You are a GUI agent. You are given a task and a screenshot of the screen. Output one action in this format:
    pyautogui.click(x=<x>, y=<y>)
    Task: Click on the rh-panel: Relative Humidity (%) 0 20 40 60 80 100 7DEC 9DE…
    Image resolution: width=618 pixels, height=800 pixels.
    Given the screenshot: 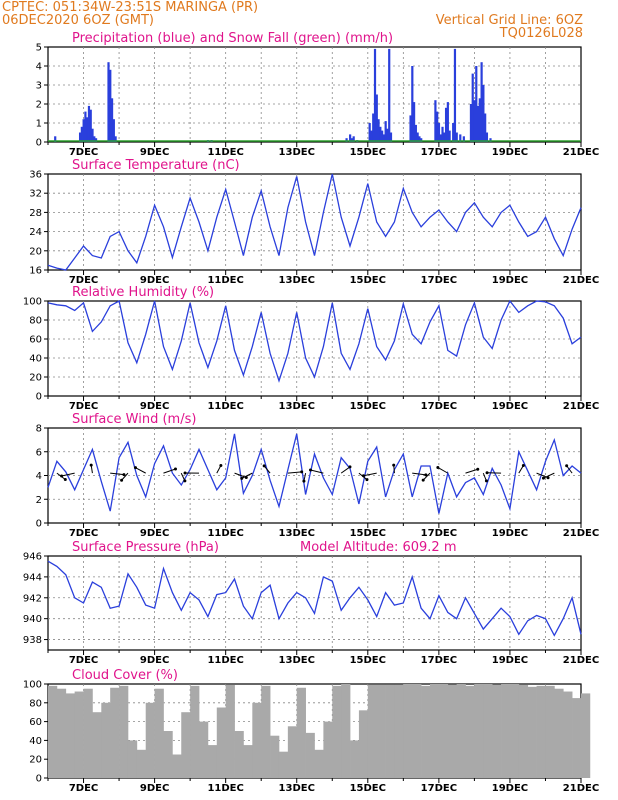 What is the action you would take?
    pyautogui.click(x=311, y=348)
    